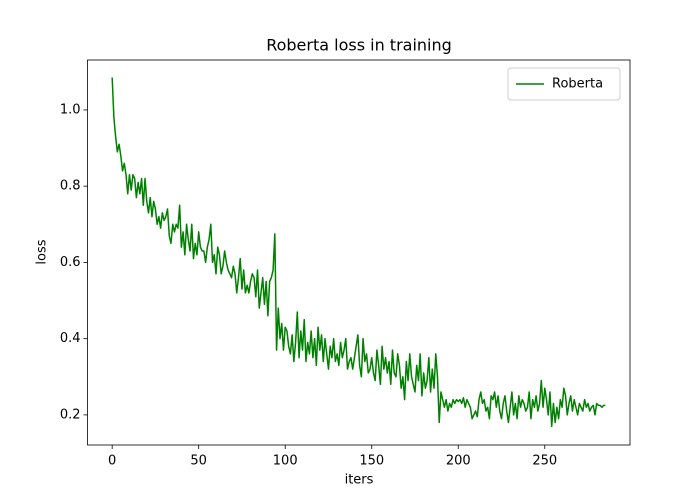 The height and width of the screenshot is (500, 700). I want to click on legend-box, so click(564, 84).